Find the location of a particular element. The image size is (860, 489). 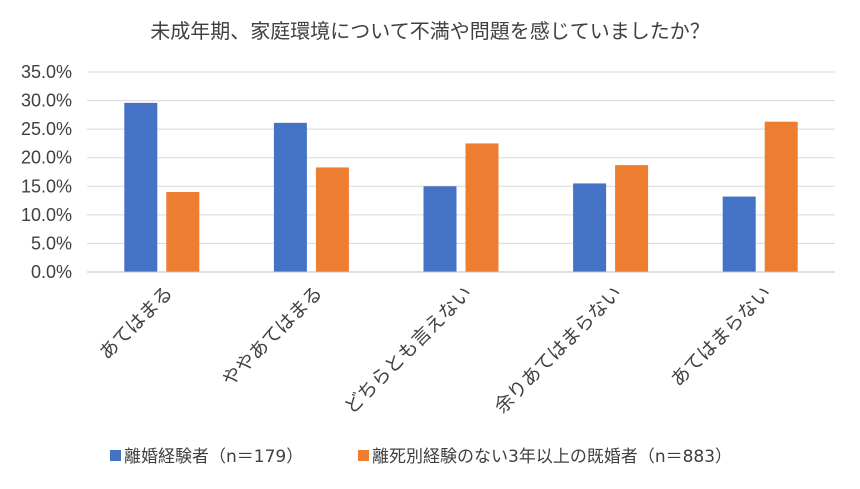

bar-series2-cat3 is located at coordinates (482, 207).